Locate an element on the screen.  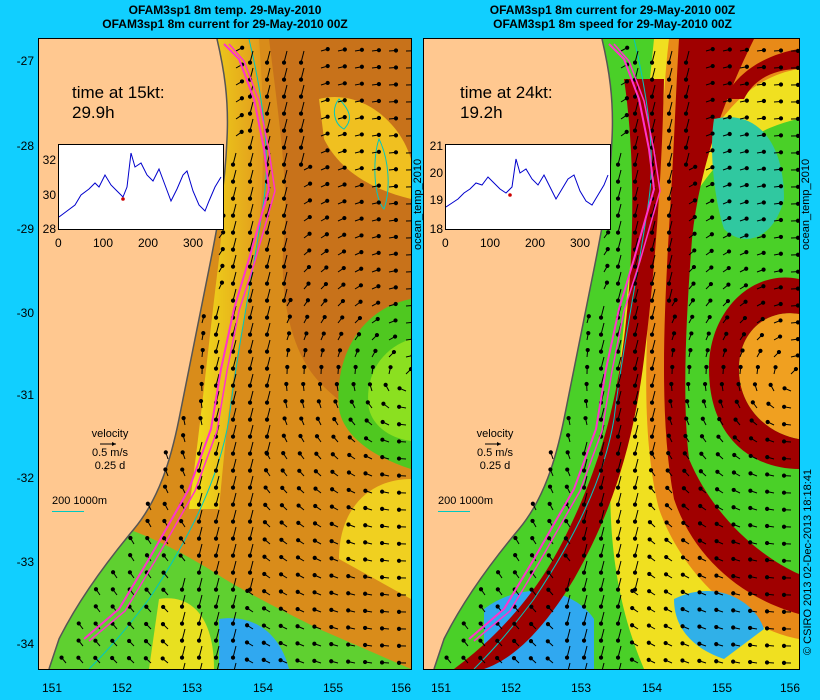
right-velocity-legend: velocity 0.5 m/s 0.25 d is located at coordinates (495, 450).